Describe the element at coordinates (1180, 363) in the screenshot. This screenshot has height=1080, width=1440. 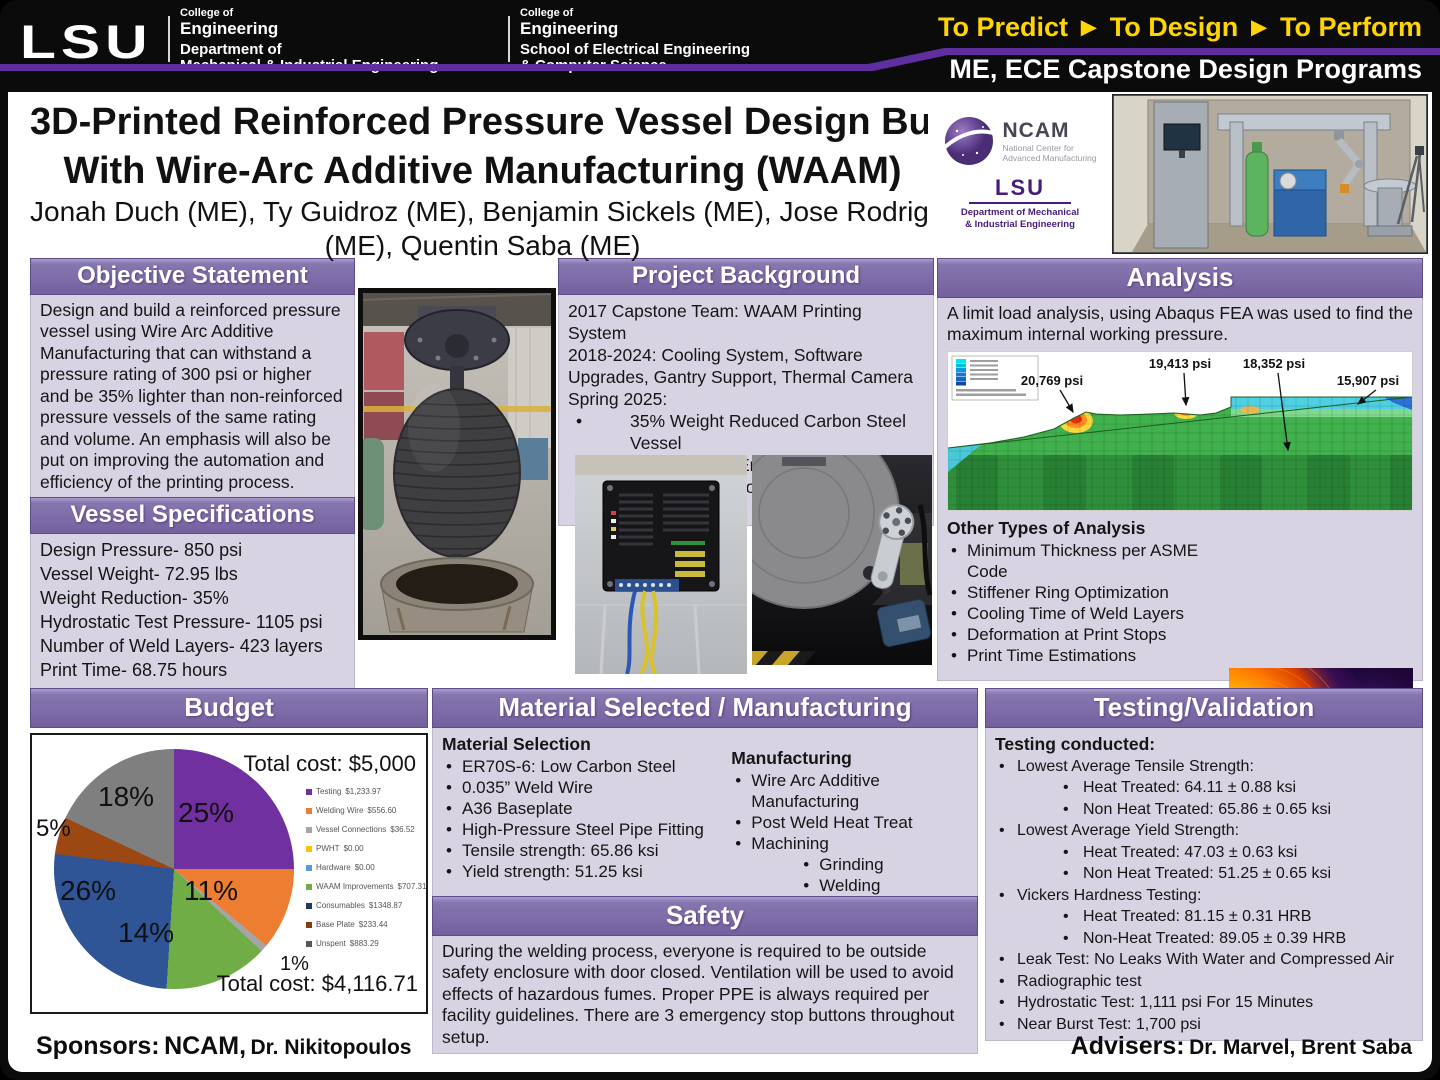
I see `fea-label-2: 19,413 psi` at that location.